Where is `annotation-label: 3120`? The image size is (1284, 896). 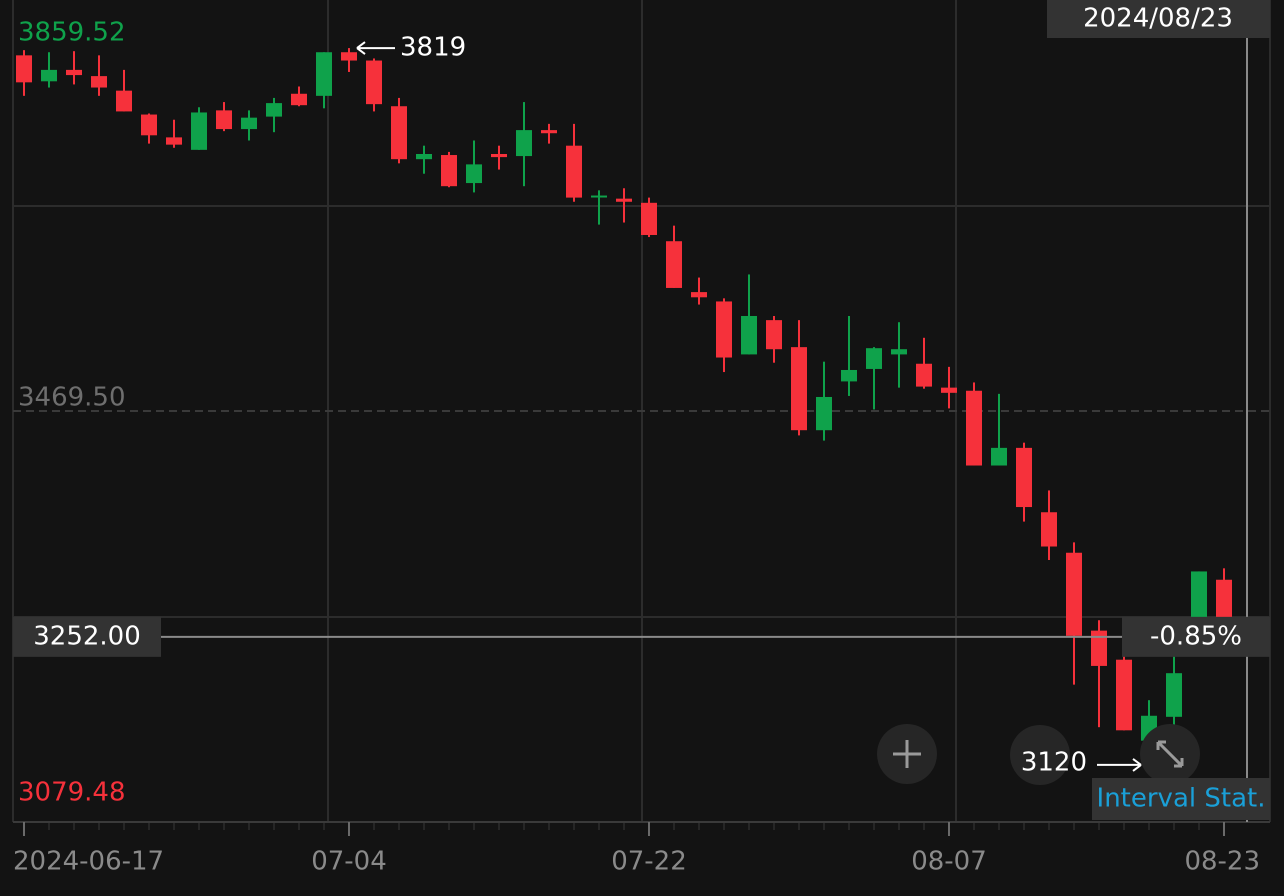 annotation-label: 3120 is located at coordinates (1054, 762).